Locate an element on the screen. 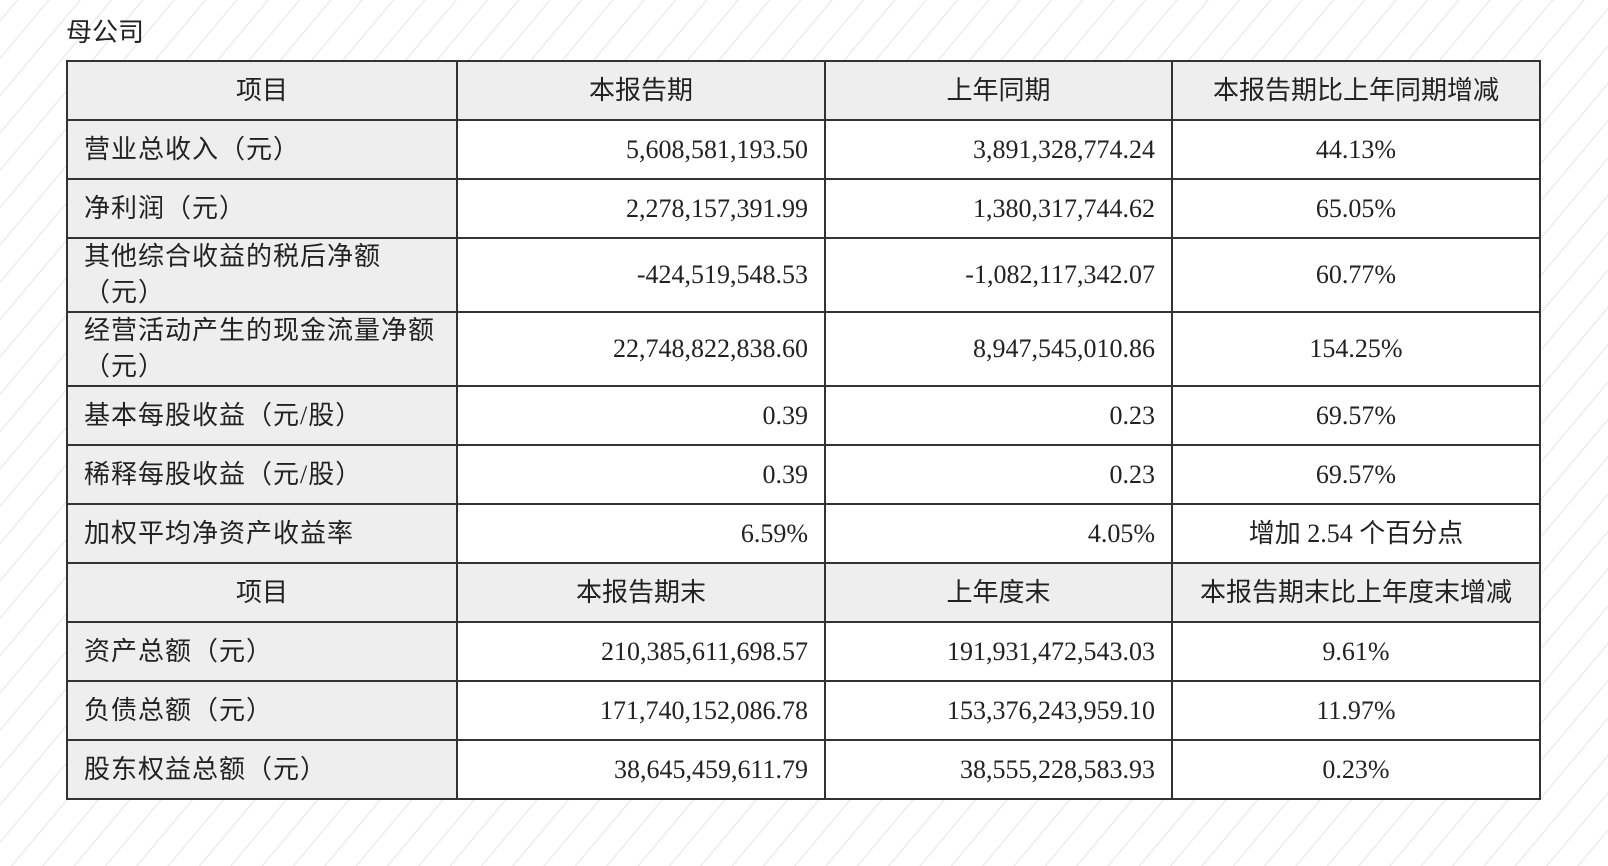 Image resolution: width=1608 pixels, height=866 pixels. header-cell: 本报告期末 is located at coordinates (641, 592).